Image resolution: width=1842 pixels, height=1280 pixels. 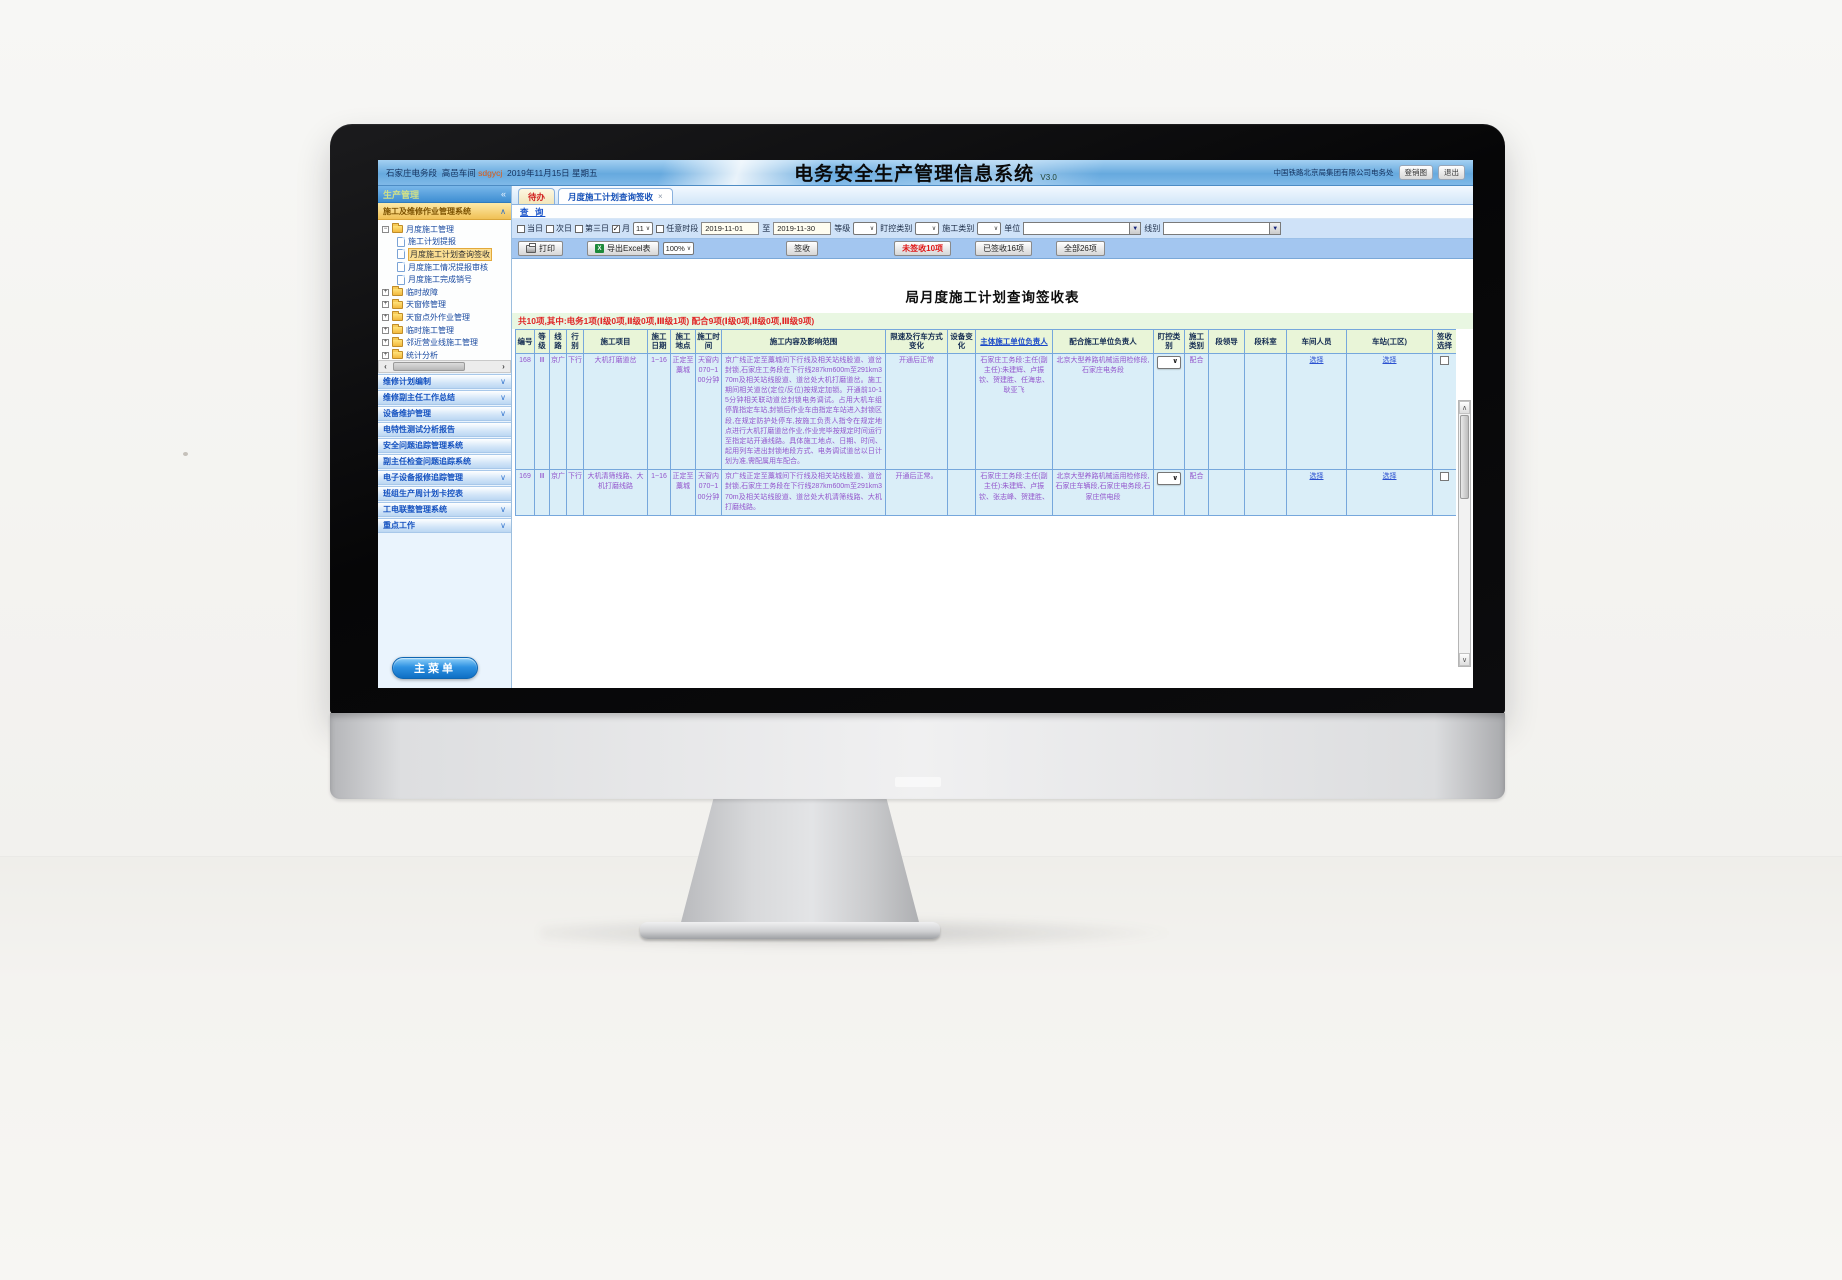 What do you see at coordinates (927, 228) in the screenshot?
I see `watch-type-select: ∨` at bounding box center [927, 228].